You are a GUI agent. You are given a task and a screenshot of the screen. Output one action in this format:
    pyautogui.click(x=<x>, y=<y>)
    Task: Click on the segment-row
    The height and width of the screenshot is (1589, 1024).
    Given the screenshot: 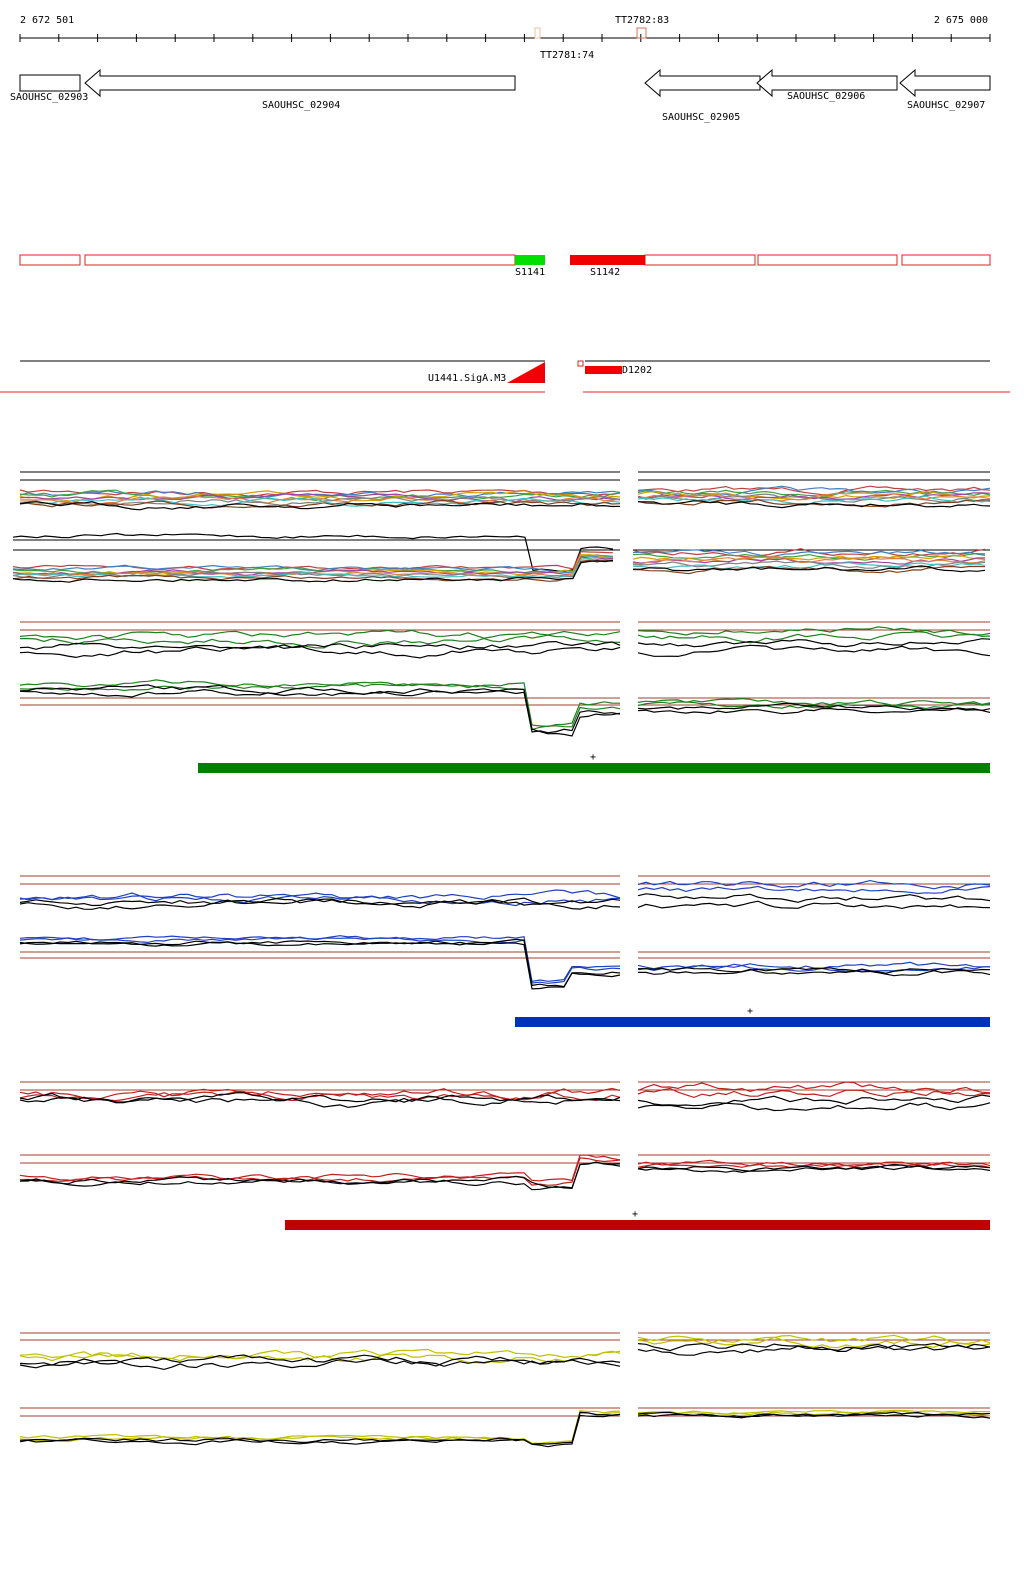 What is the action you would take?
    pyautogui.click(x=505, y=260)
    